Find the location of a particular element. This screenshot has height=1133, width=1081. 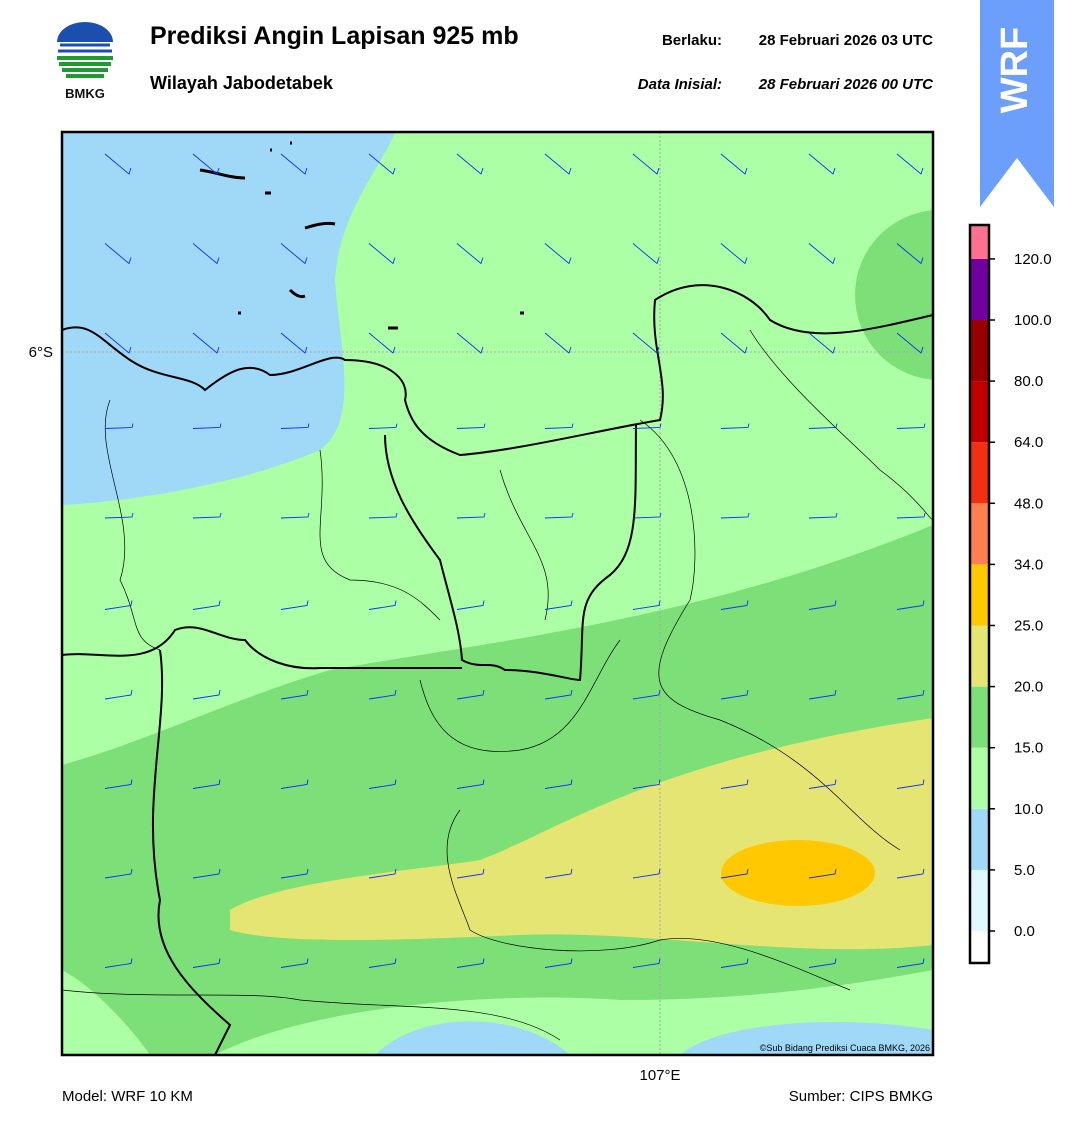

footer-source: Sumber: CIPS BMKG is located at coordinates (861, 1096).